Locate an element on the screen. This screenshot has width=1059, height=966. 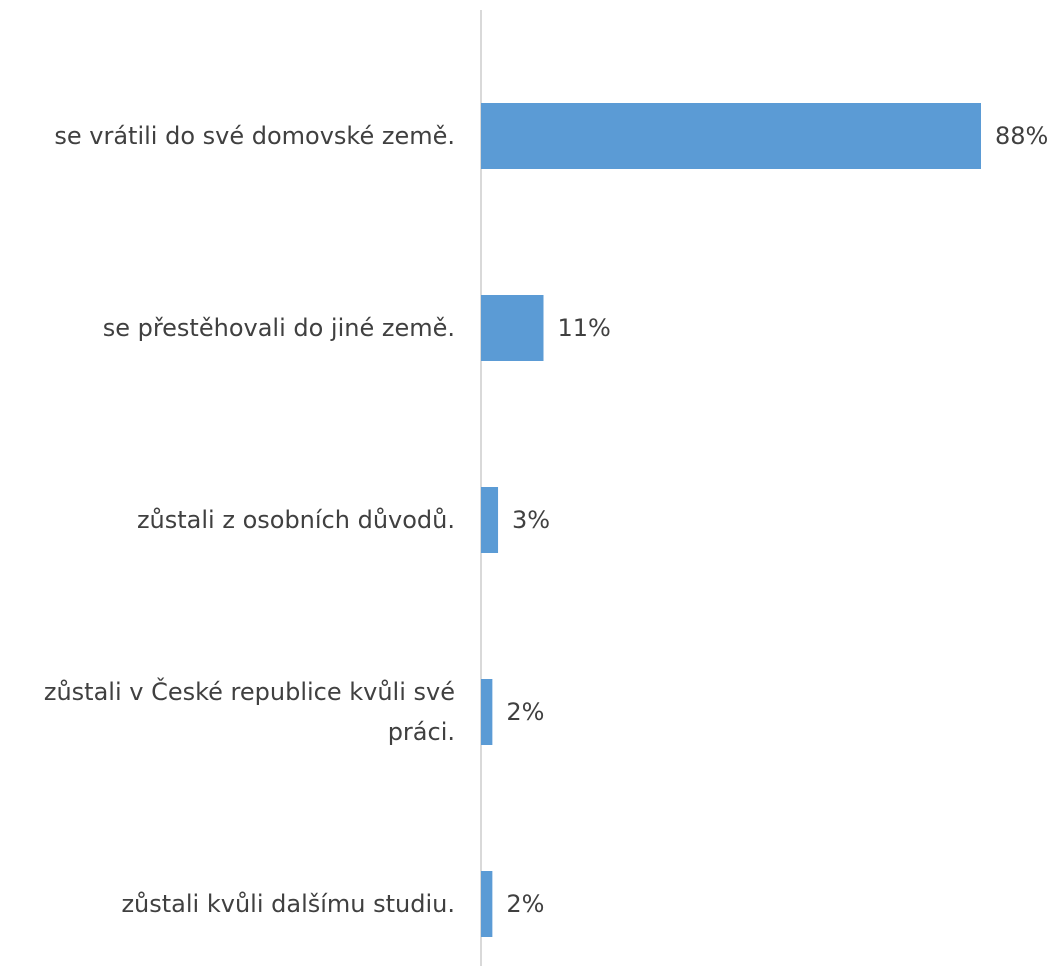
value-label: 3% is located at coordinates (531, 520).